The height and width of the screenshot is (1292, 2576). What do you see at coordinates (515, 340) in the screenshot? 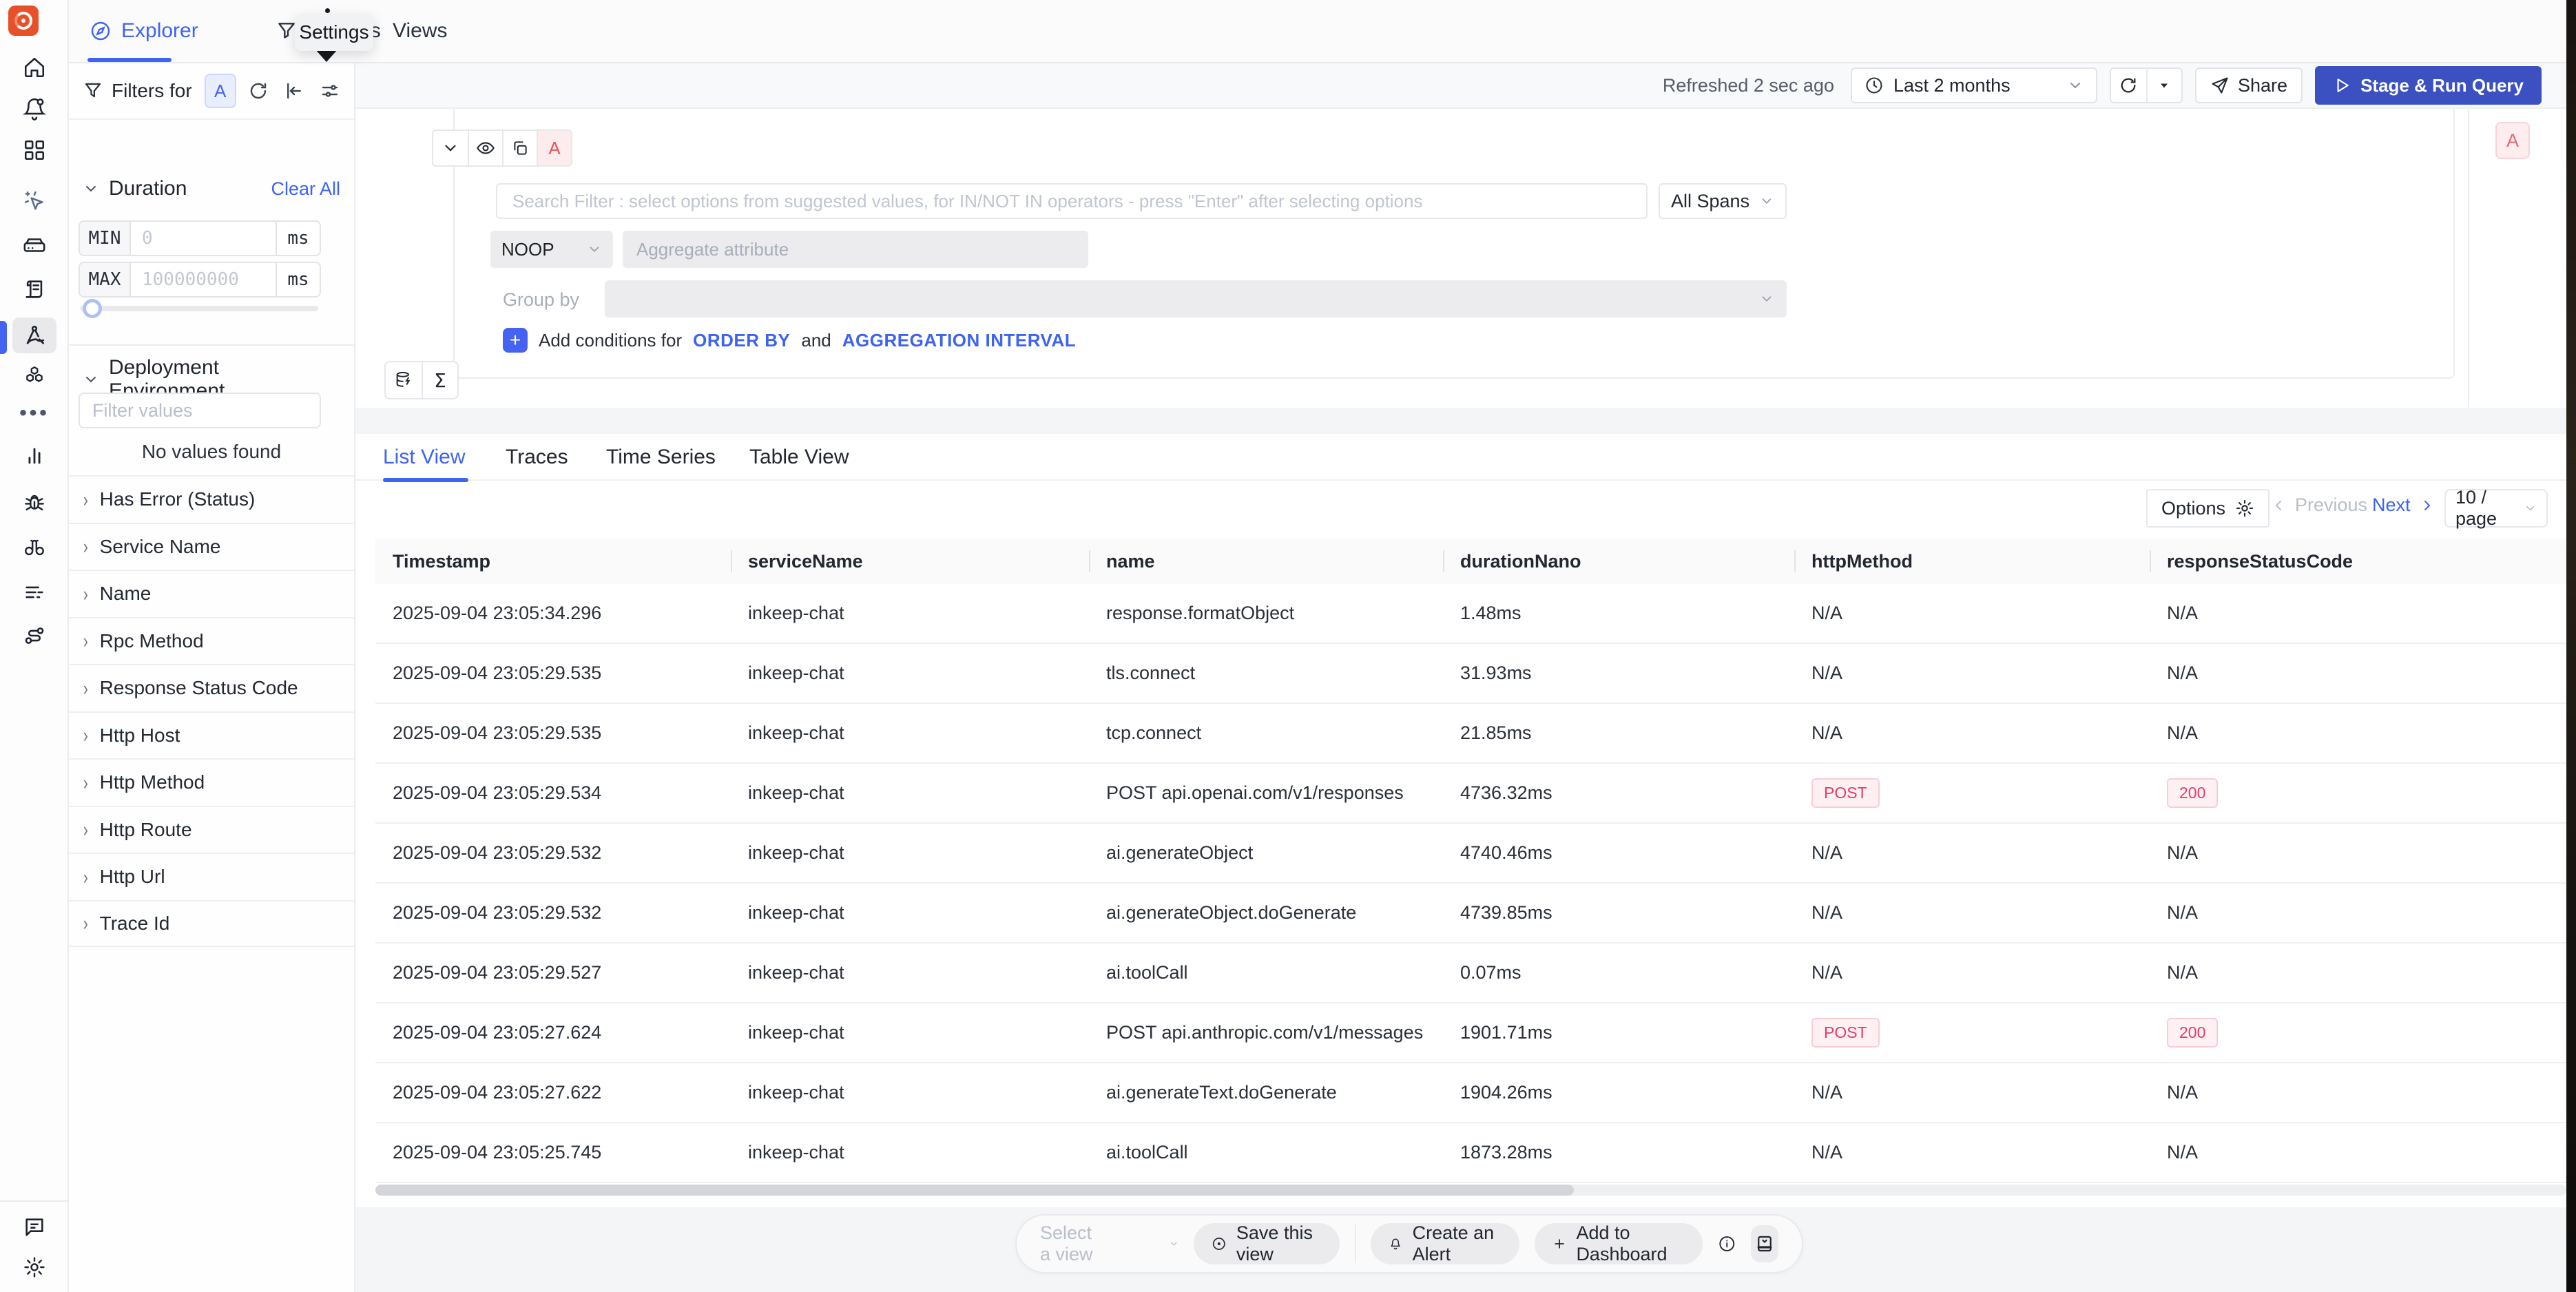
I see `add-condition-button: +` at bounding box center [515, 340].